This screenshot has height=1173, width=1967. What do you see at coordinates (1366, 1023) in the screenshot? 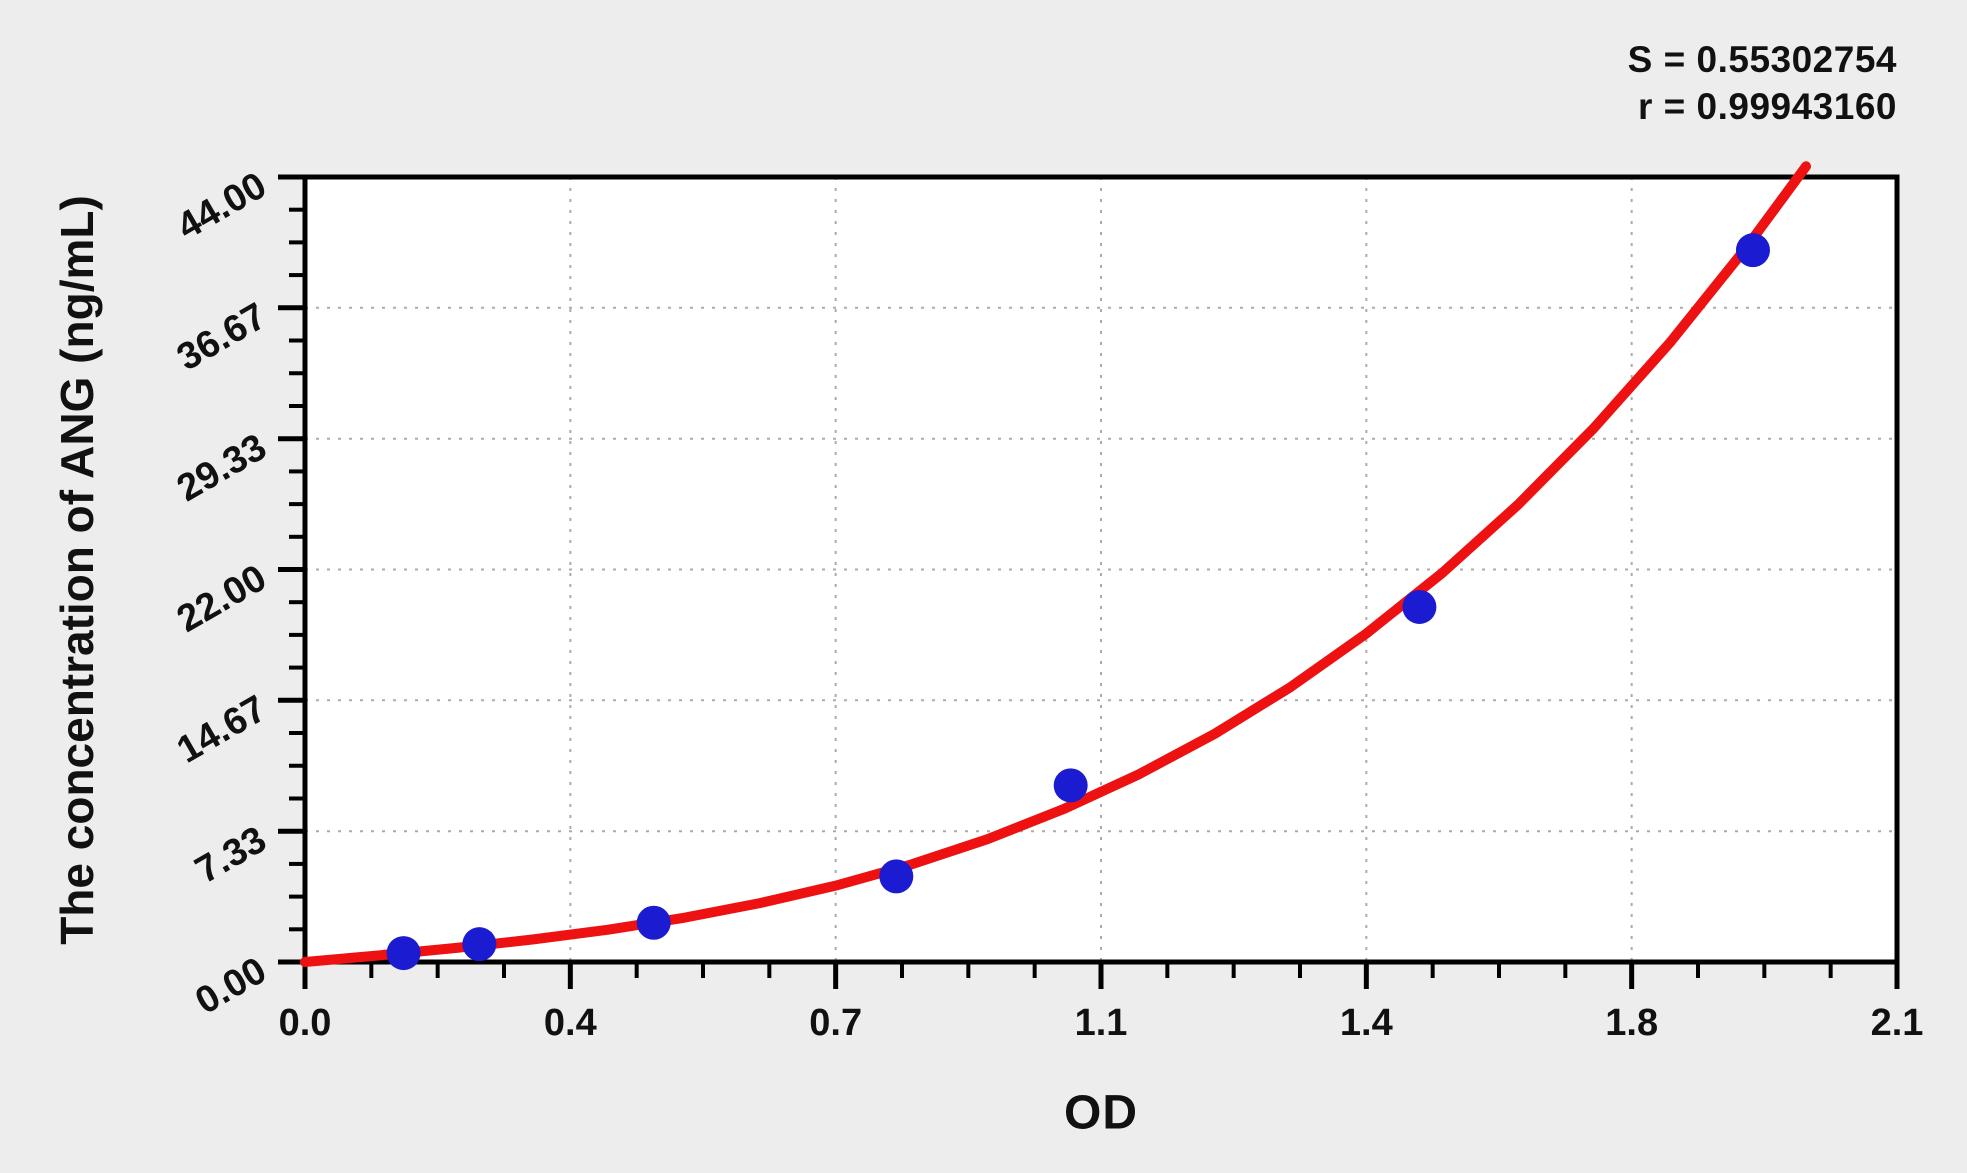
I see `x-tick-label: 1.4` at bounding box center [1366, 1023].